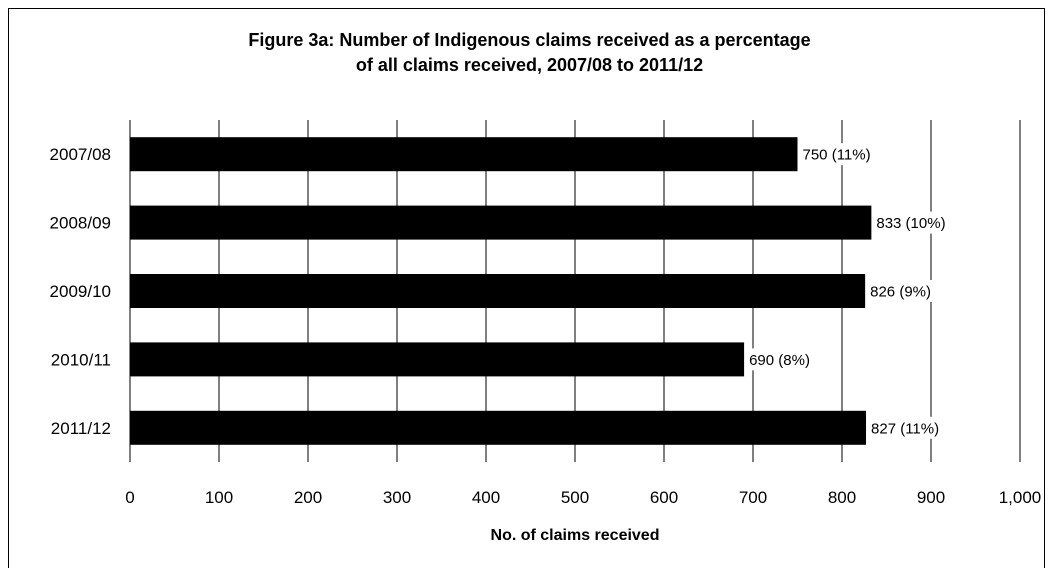  Describe the element at coordinates (486, 497) in the screenshot. I see `x-tick-label-400: 400` at that location.